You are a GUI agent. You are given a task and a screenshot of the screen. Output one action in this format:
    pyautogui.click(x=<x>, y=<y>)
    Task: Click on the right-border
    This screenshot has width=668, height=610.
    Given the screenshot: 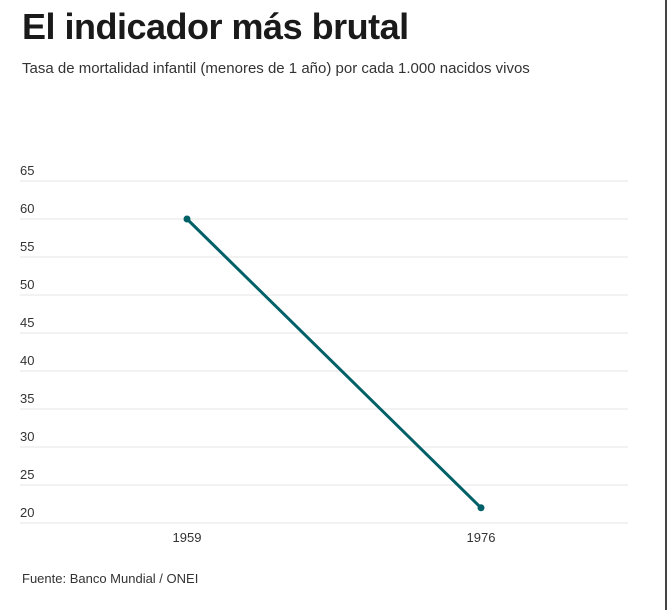 What is the action you would take?
    pyautogui.click(x=666, y=305)
    